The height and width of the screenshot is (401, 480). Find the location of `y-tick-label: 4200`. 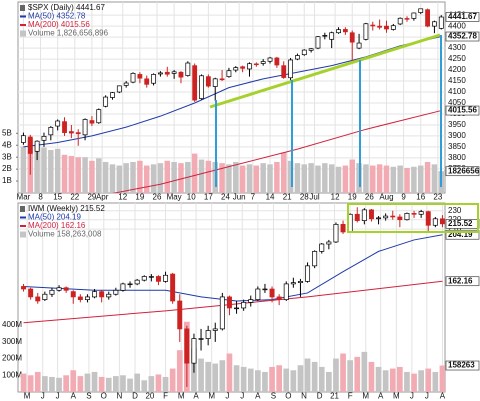

y-tick-label: 4200 is located at coordinates (457, 69).